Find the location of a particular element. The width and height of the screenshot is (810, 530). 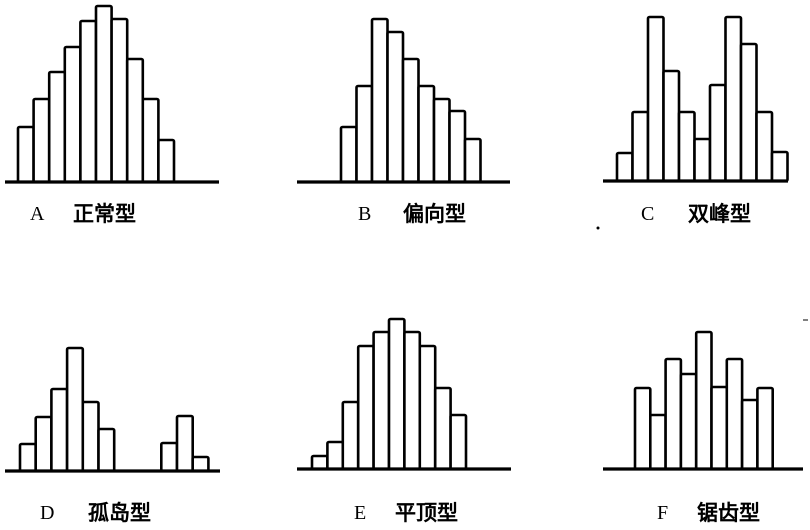

panel-c-letter: C is located at coordinates (647, 214).